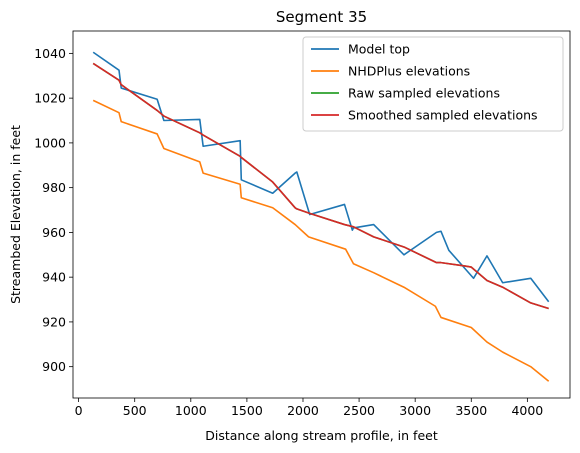 Image resolution: width=580 pixels, height=453 pixels. Describe the element at coordinates (247, 410) in the screenshot. I see `x-tick-label: 1500` at that location.